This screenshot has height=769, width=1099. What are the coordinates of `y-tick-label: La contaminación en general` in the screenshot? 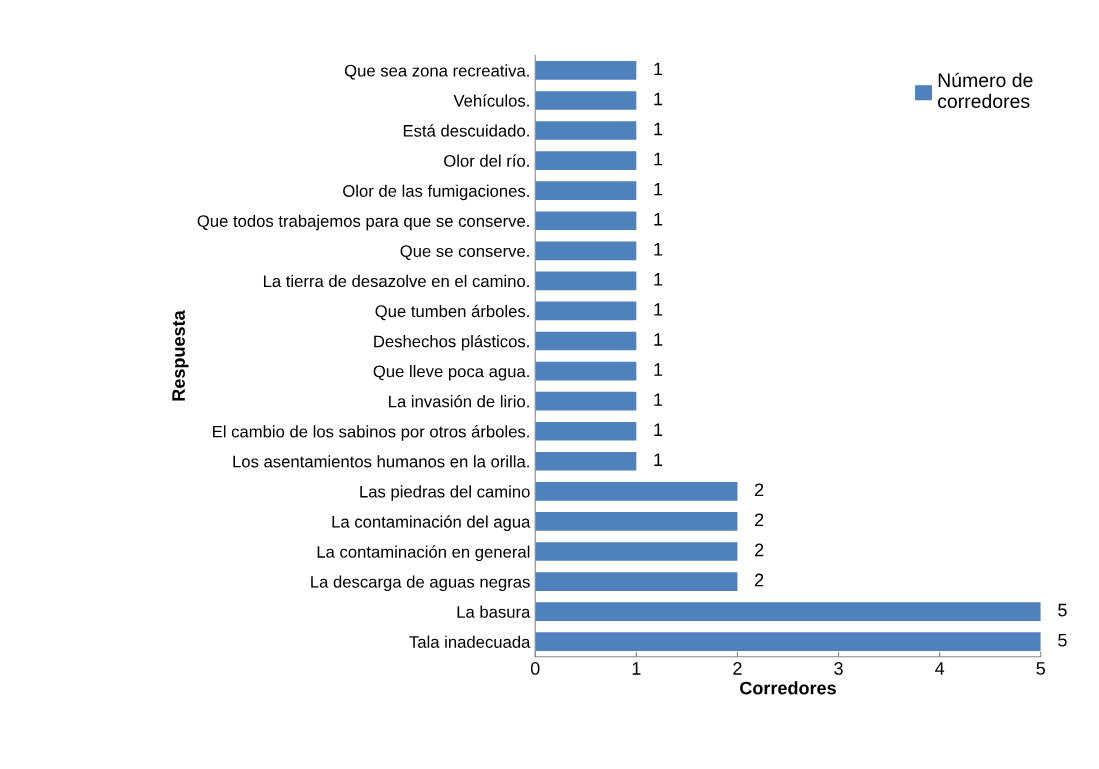 It's located at (423, 553).